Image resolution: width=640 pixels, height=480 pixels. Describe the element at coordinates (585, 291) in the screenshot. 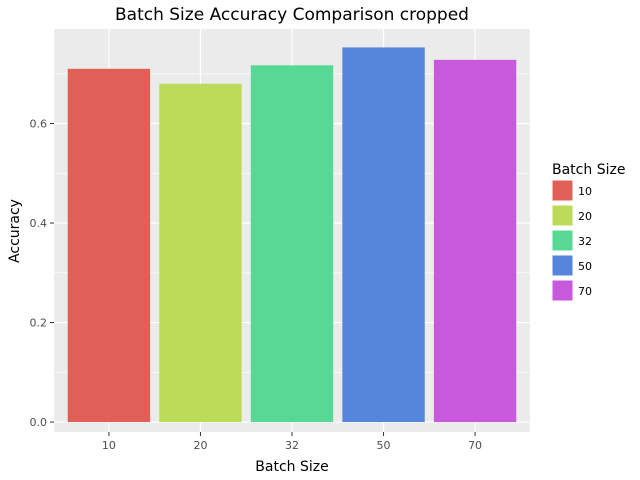

I see `legend-label-70: 70` at that location.